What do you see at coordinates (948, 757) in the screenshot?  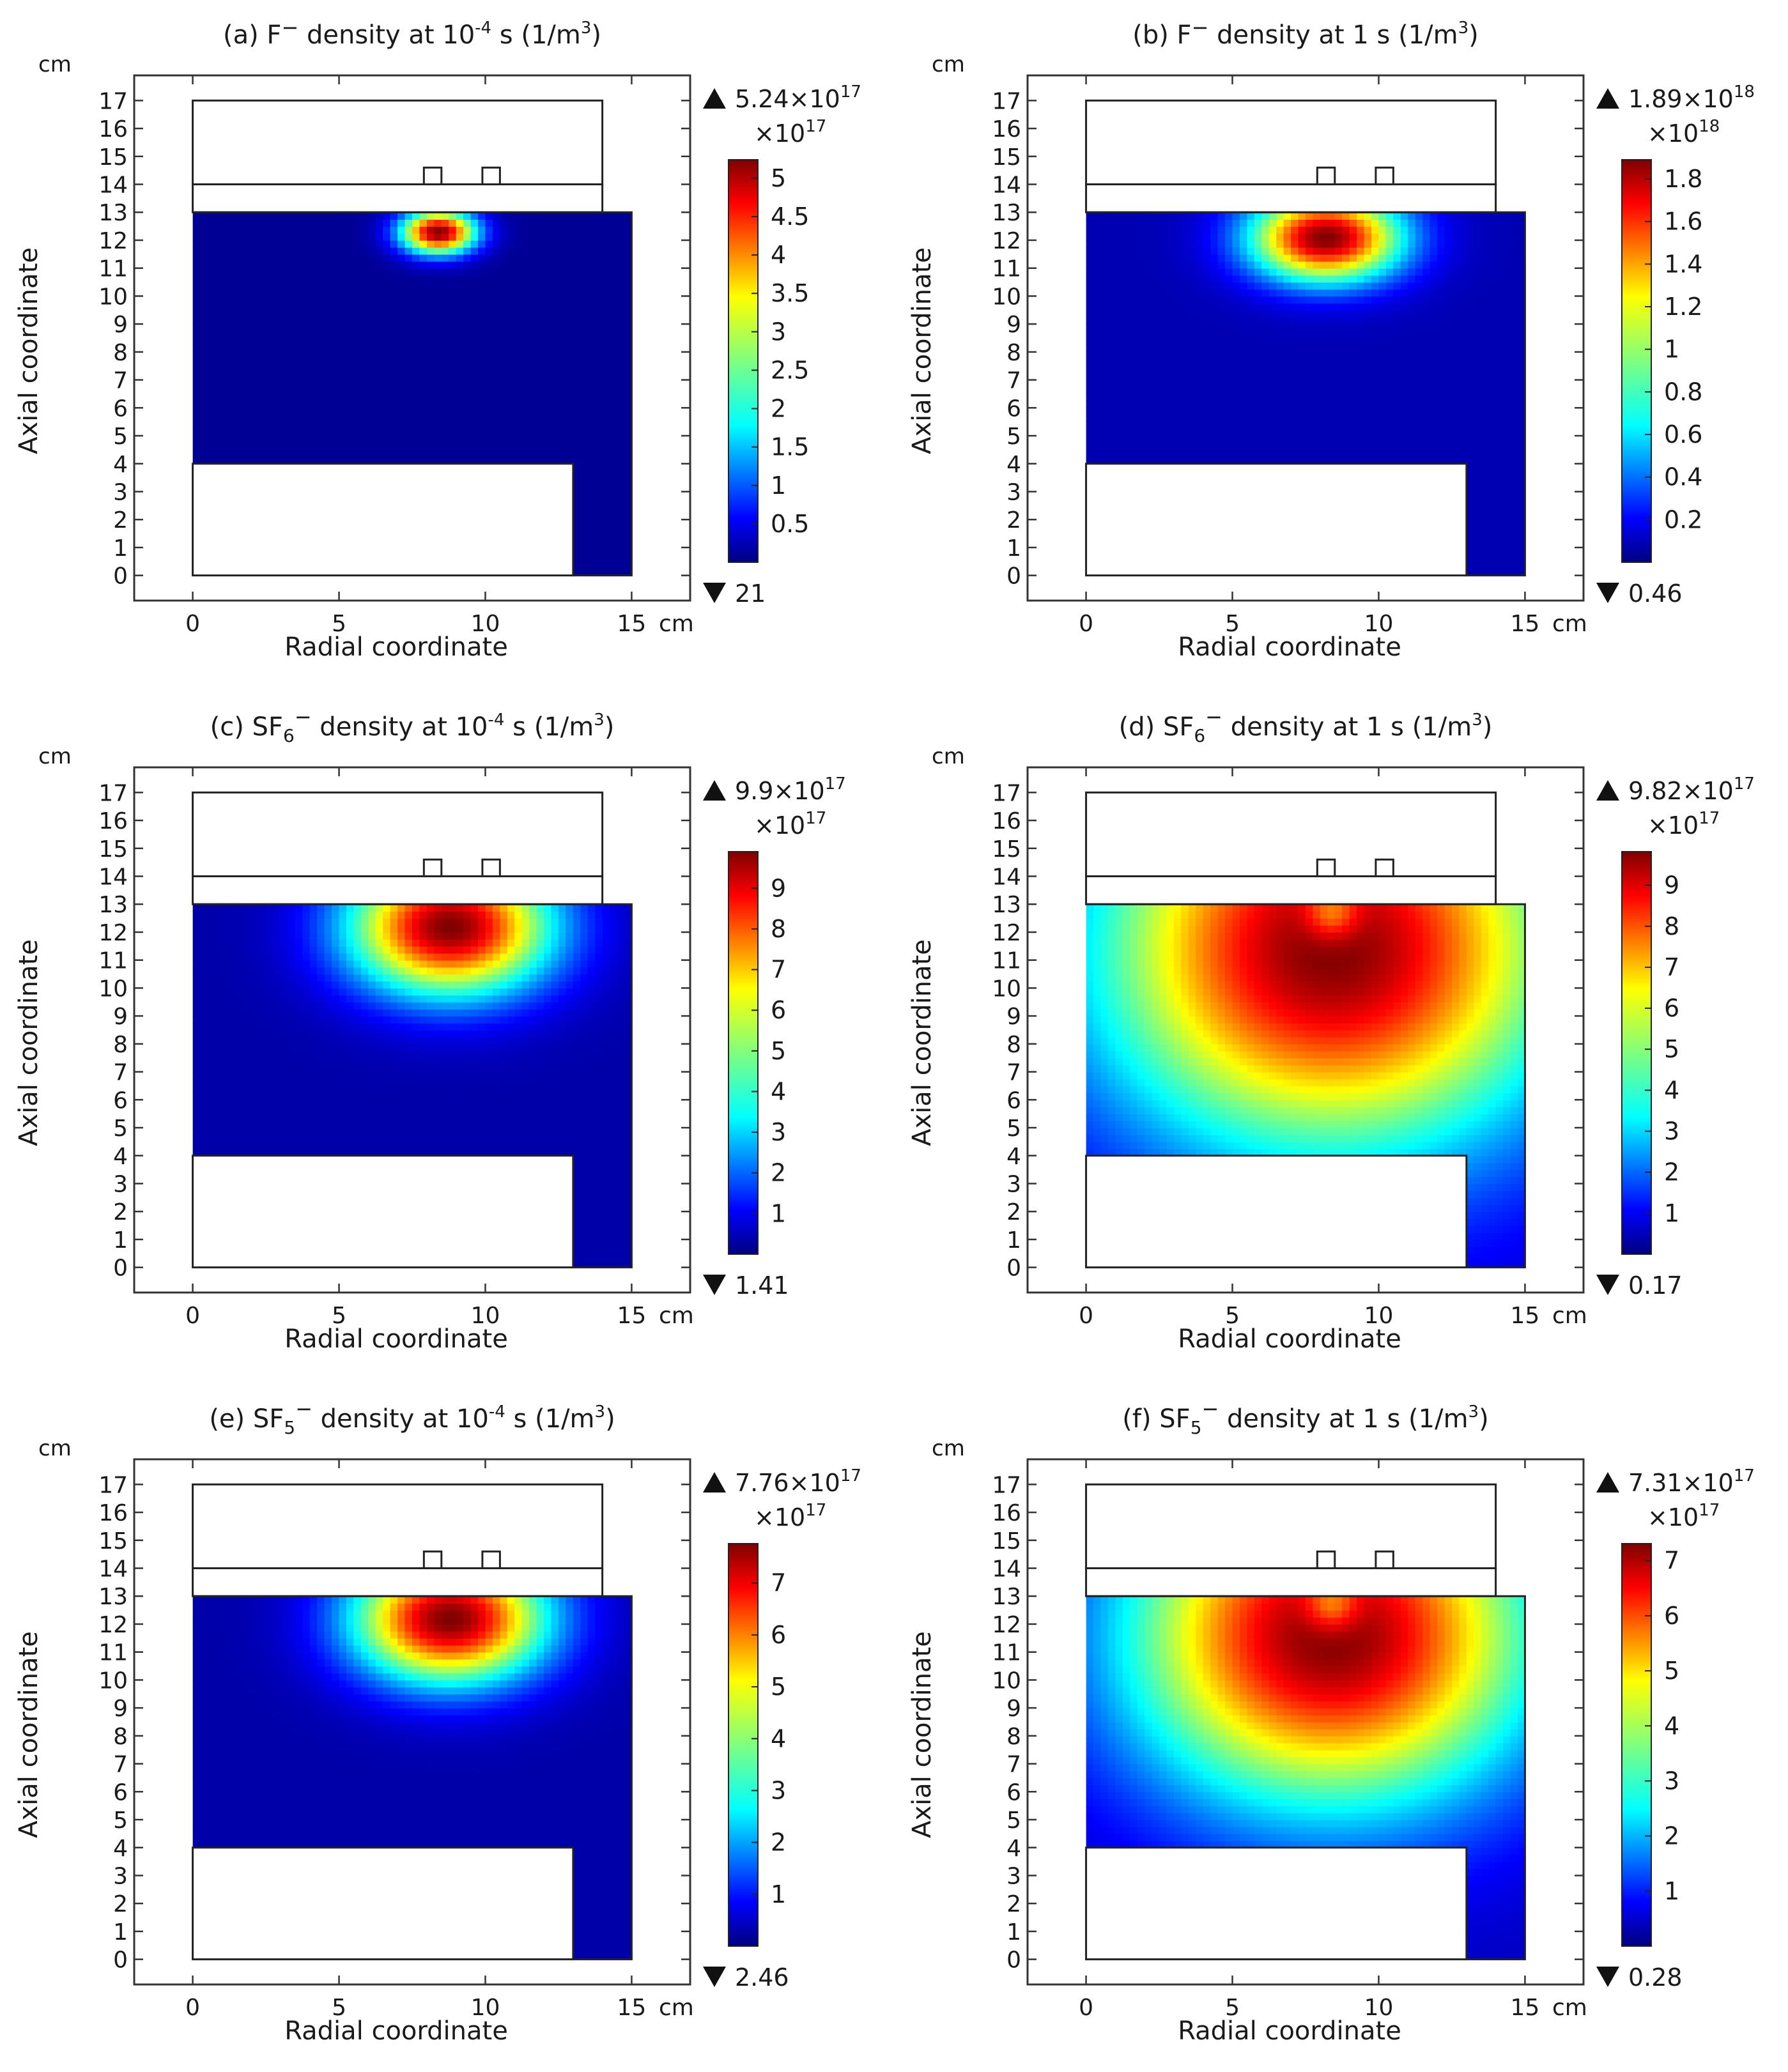 I see `y-unit-label: cm` at bounding box center [948, 757].